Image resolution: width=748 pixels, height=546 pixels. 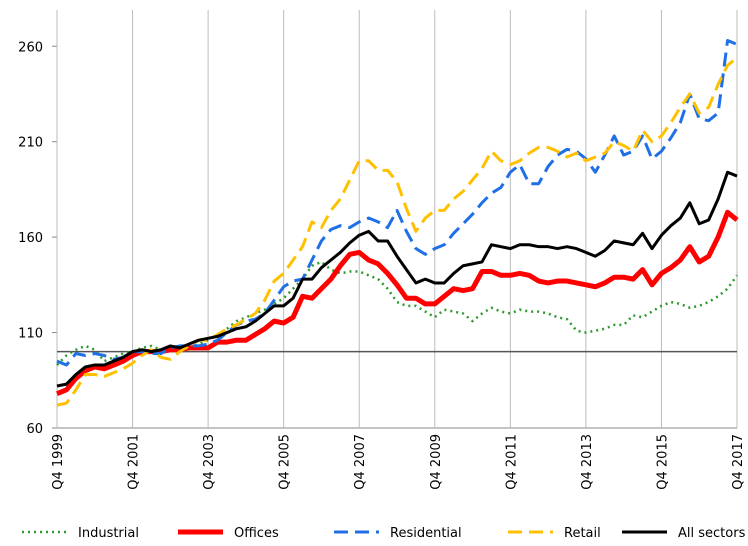 I want to click on legend-label: Industrial, so click(x=108, y=533).